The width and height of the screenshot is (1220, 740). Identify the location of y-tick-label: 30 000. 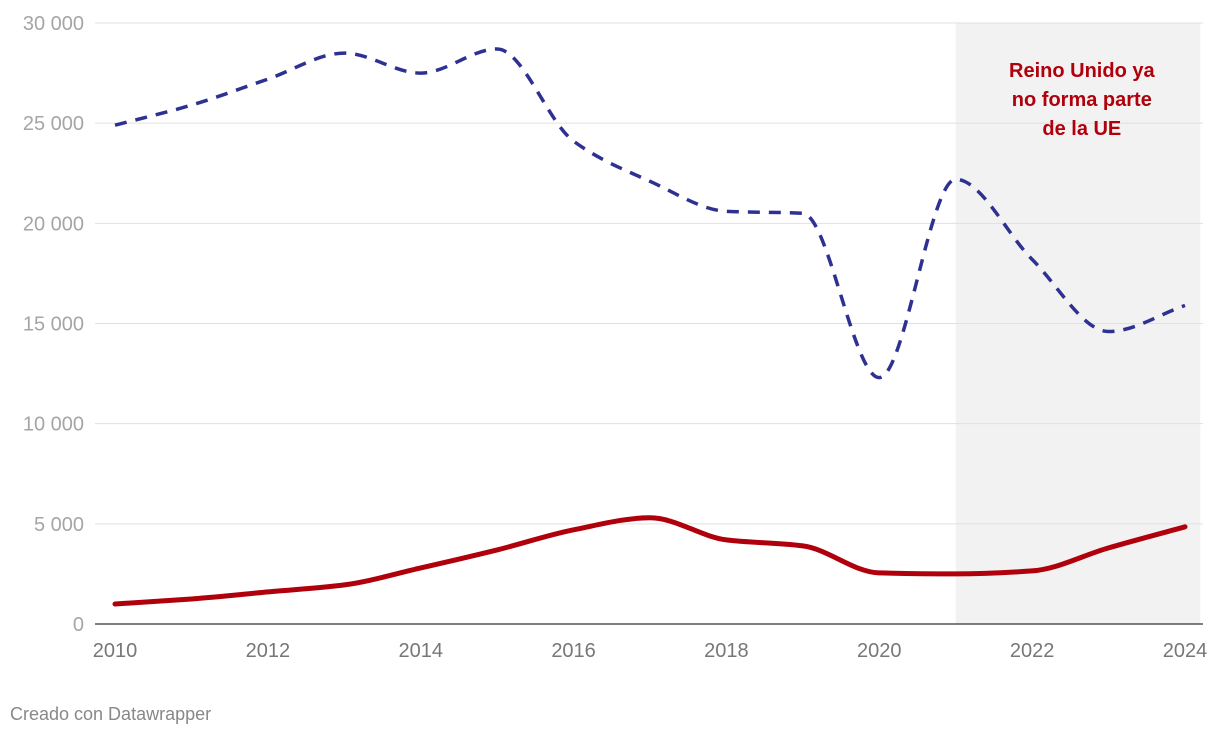
(53, 24).